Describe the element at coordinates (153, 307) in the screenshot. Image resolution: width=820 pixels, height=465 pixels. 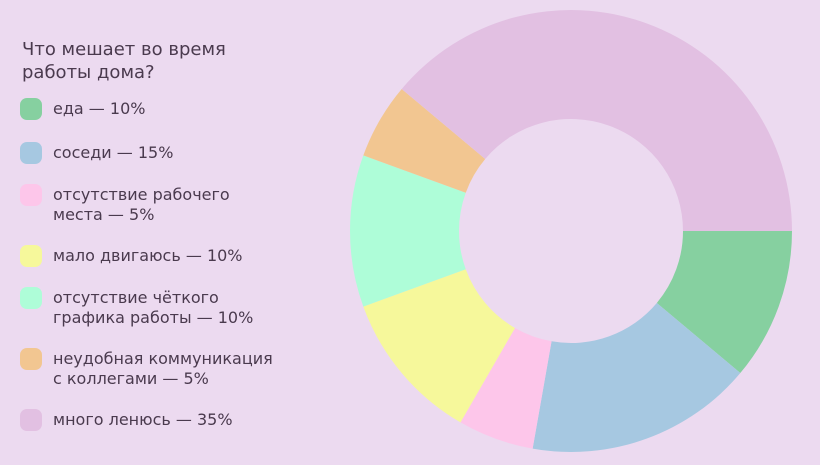
I see `legend-label: отсутствие чёткого графика работы — 10%` at that location.